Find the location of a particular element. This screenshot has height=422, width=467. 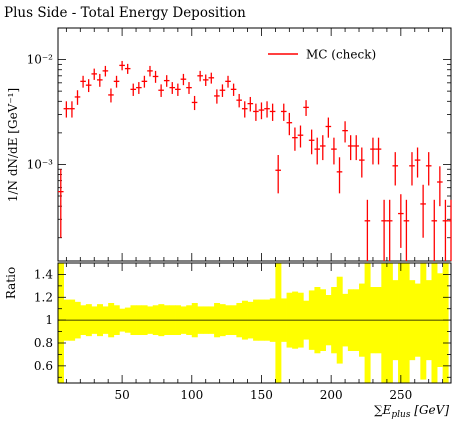

x-tick-label: 200 is located at coordinates (331, 395).